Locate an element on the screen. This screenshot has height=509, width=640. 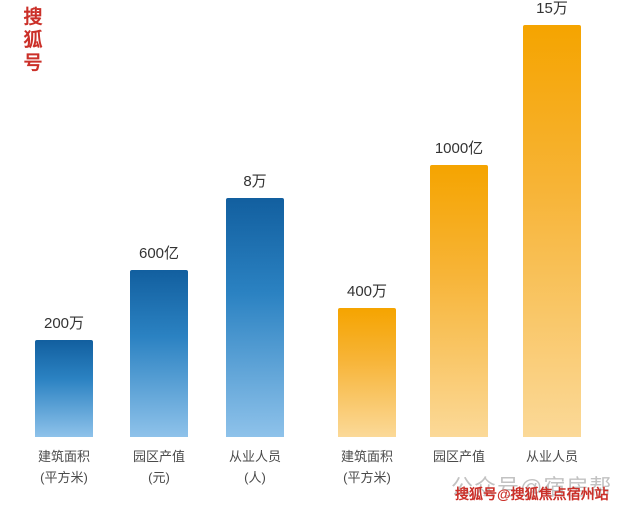
watermark-red-souhu-station: 搜狐号@搜狐焦点宿州站 is located at coordinates (532, 494).